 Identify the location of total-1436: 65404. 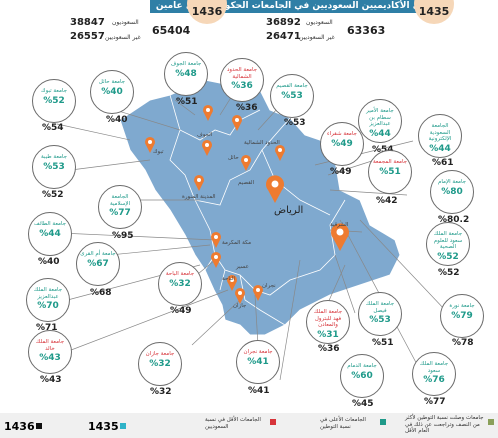
(171, 30).